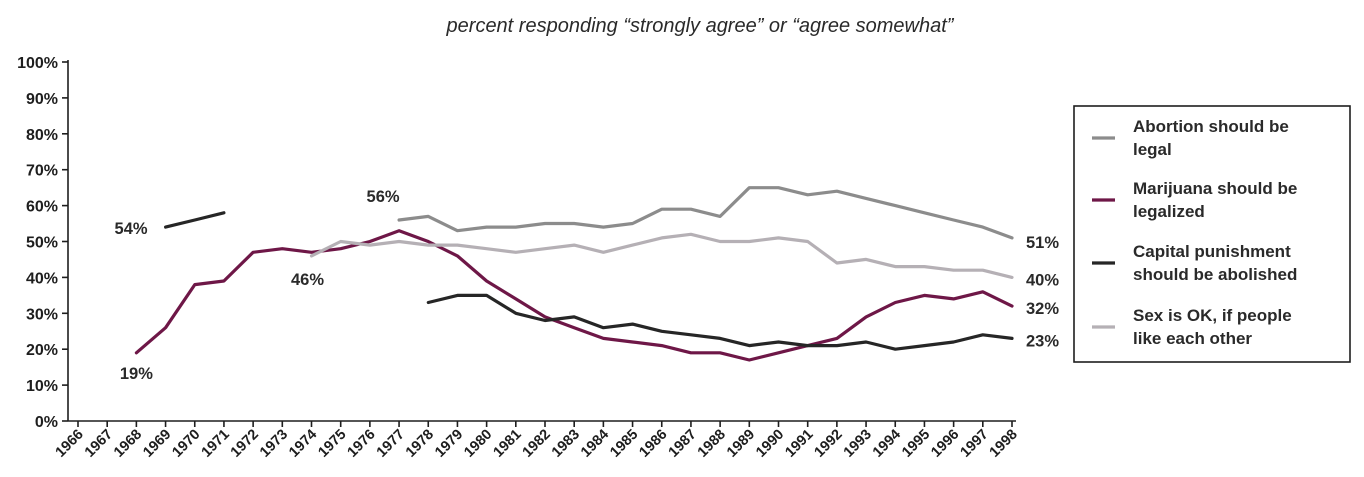 Image resolution: width=1364 pixels, height=477 pixels. What do you see at coordinates (566, 444) in the screenshot?
I see `x-tick-label: 1983` at bounding box center [566, 444].